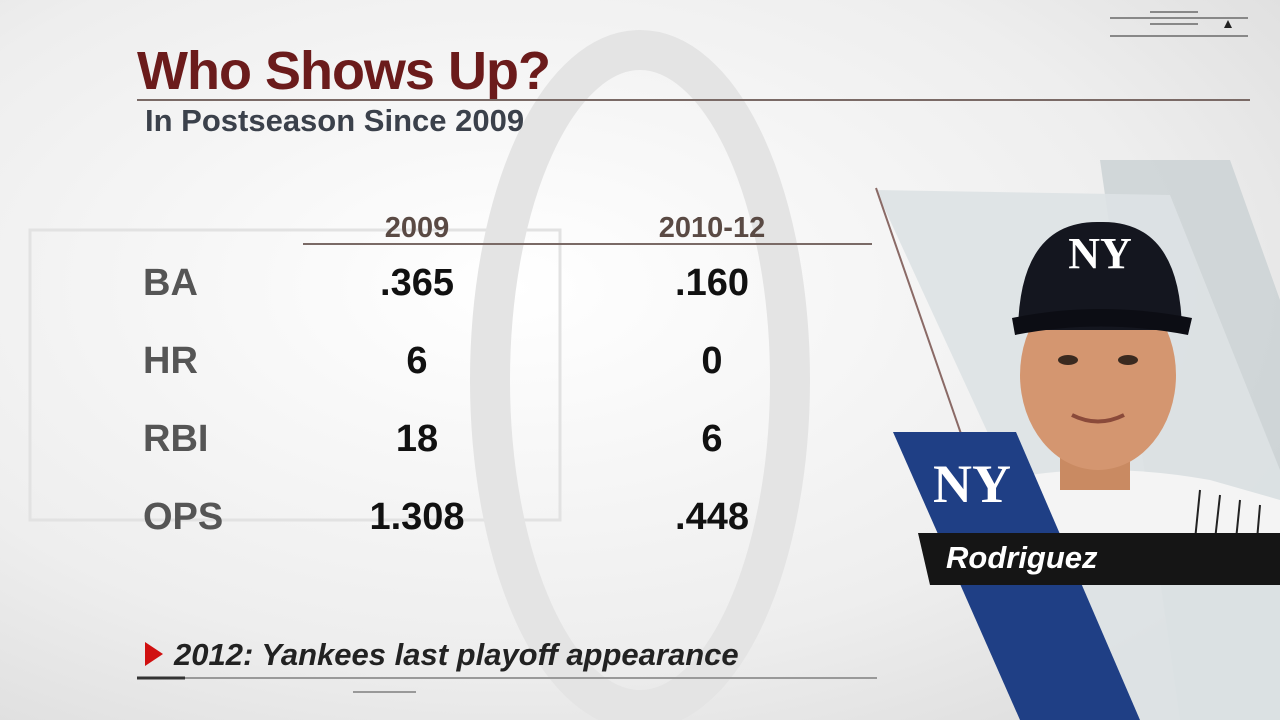 The width and height of the screenshot is (1280, 720). Describe the element at coordinates (183, 517) in the screenshot. I see `stat-label: OPS` at that location.